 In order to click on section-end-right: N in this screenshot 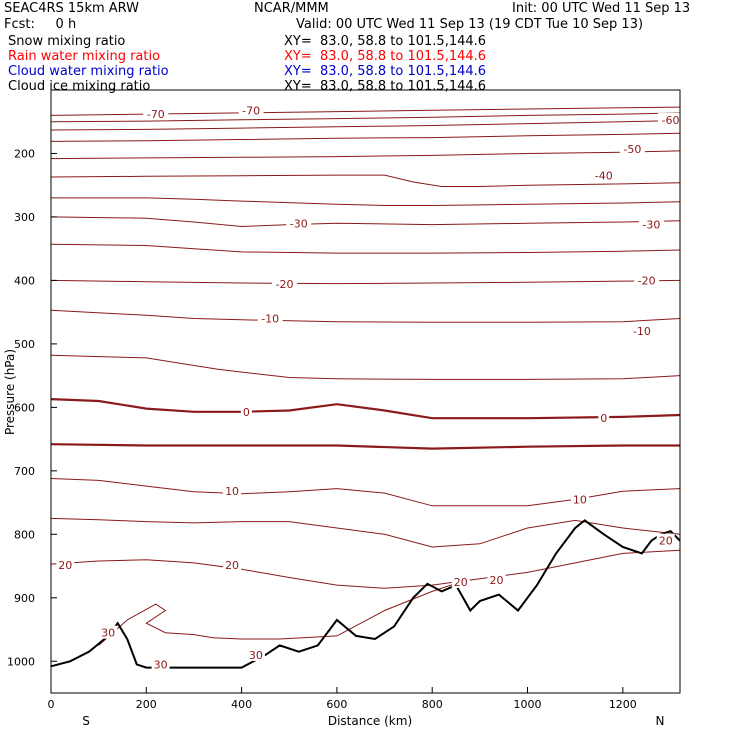, I will do `click(660, 721)`.